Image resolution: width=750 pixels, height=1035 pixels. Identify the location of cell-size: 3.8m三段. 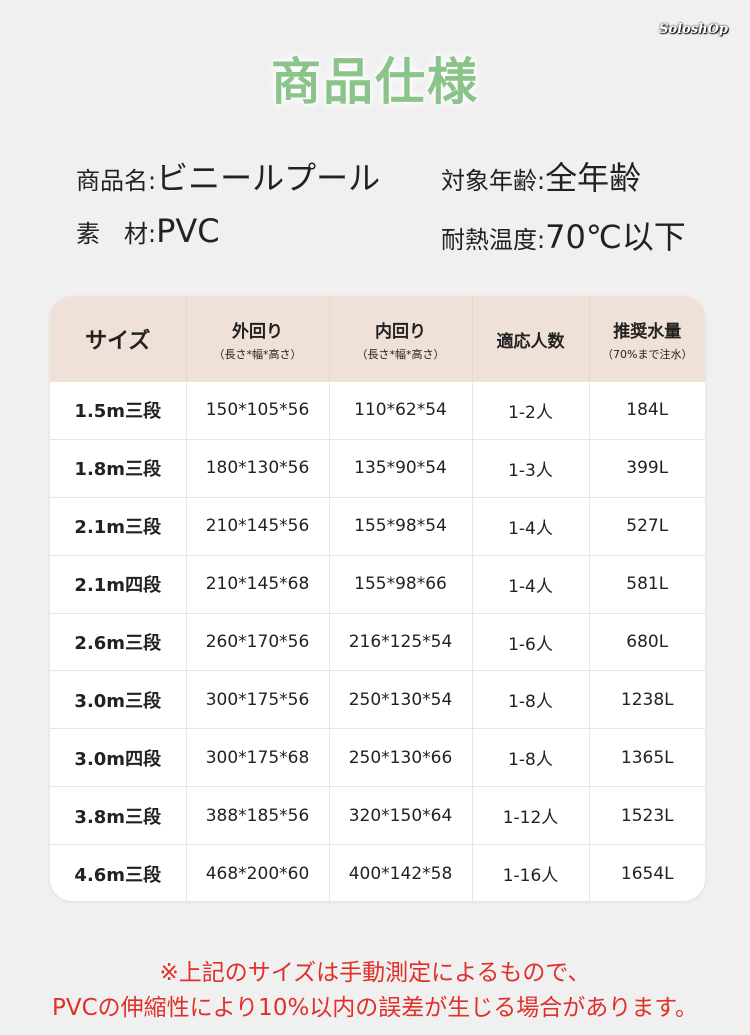
(118, 816).